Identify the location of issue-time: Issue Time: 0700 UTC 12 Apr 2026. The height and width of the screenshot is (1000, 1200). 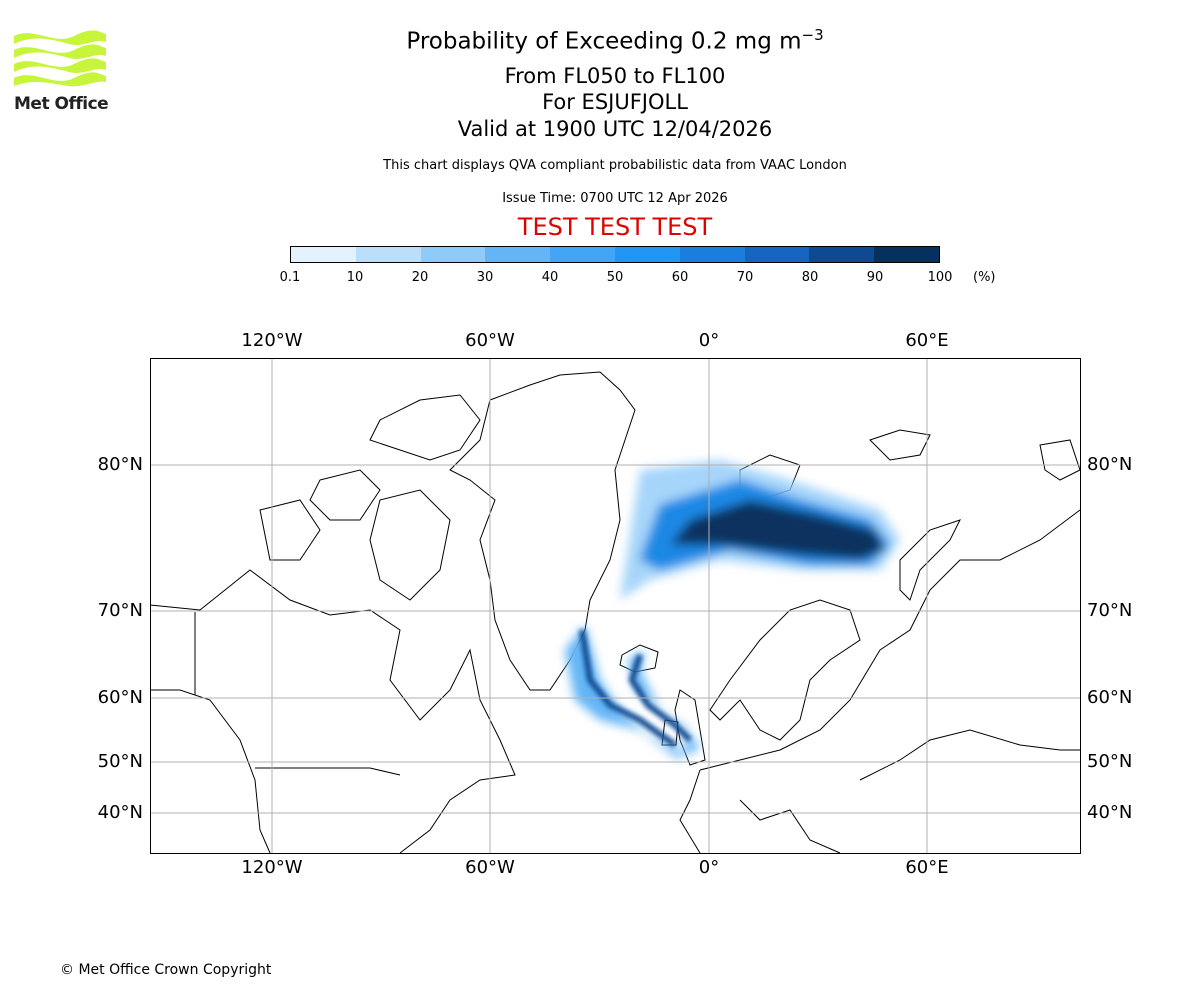
(615, 198).